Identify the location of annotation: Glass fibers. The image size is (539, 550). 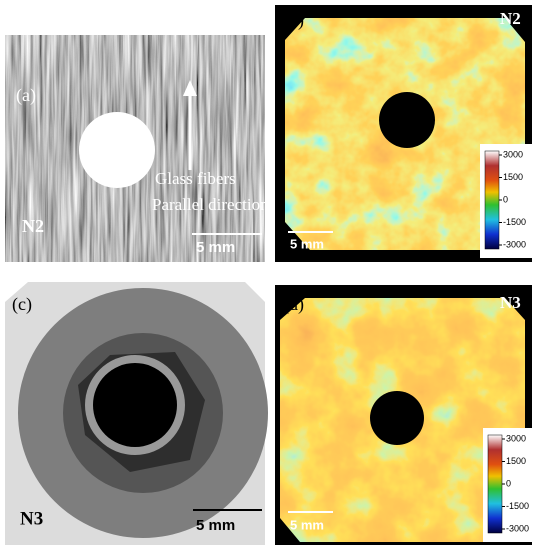
(195, 178).